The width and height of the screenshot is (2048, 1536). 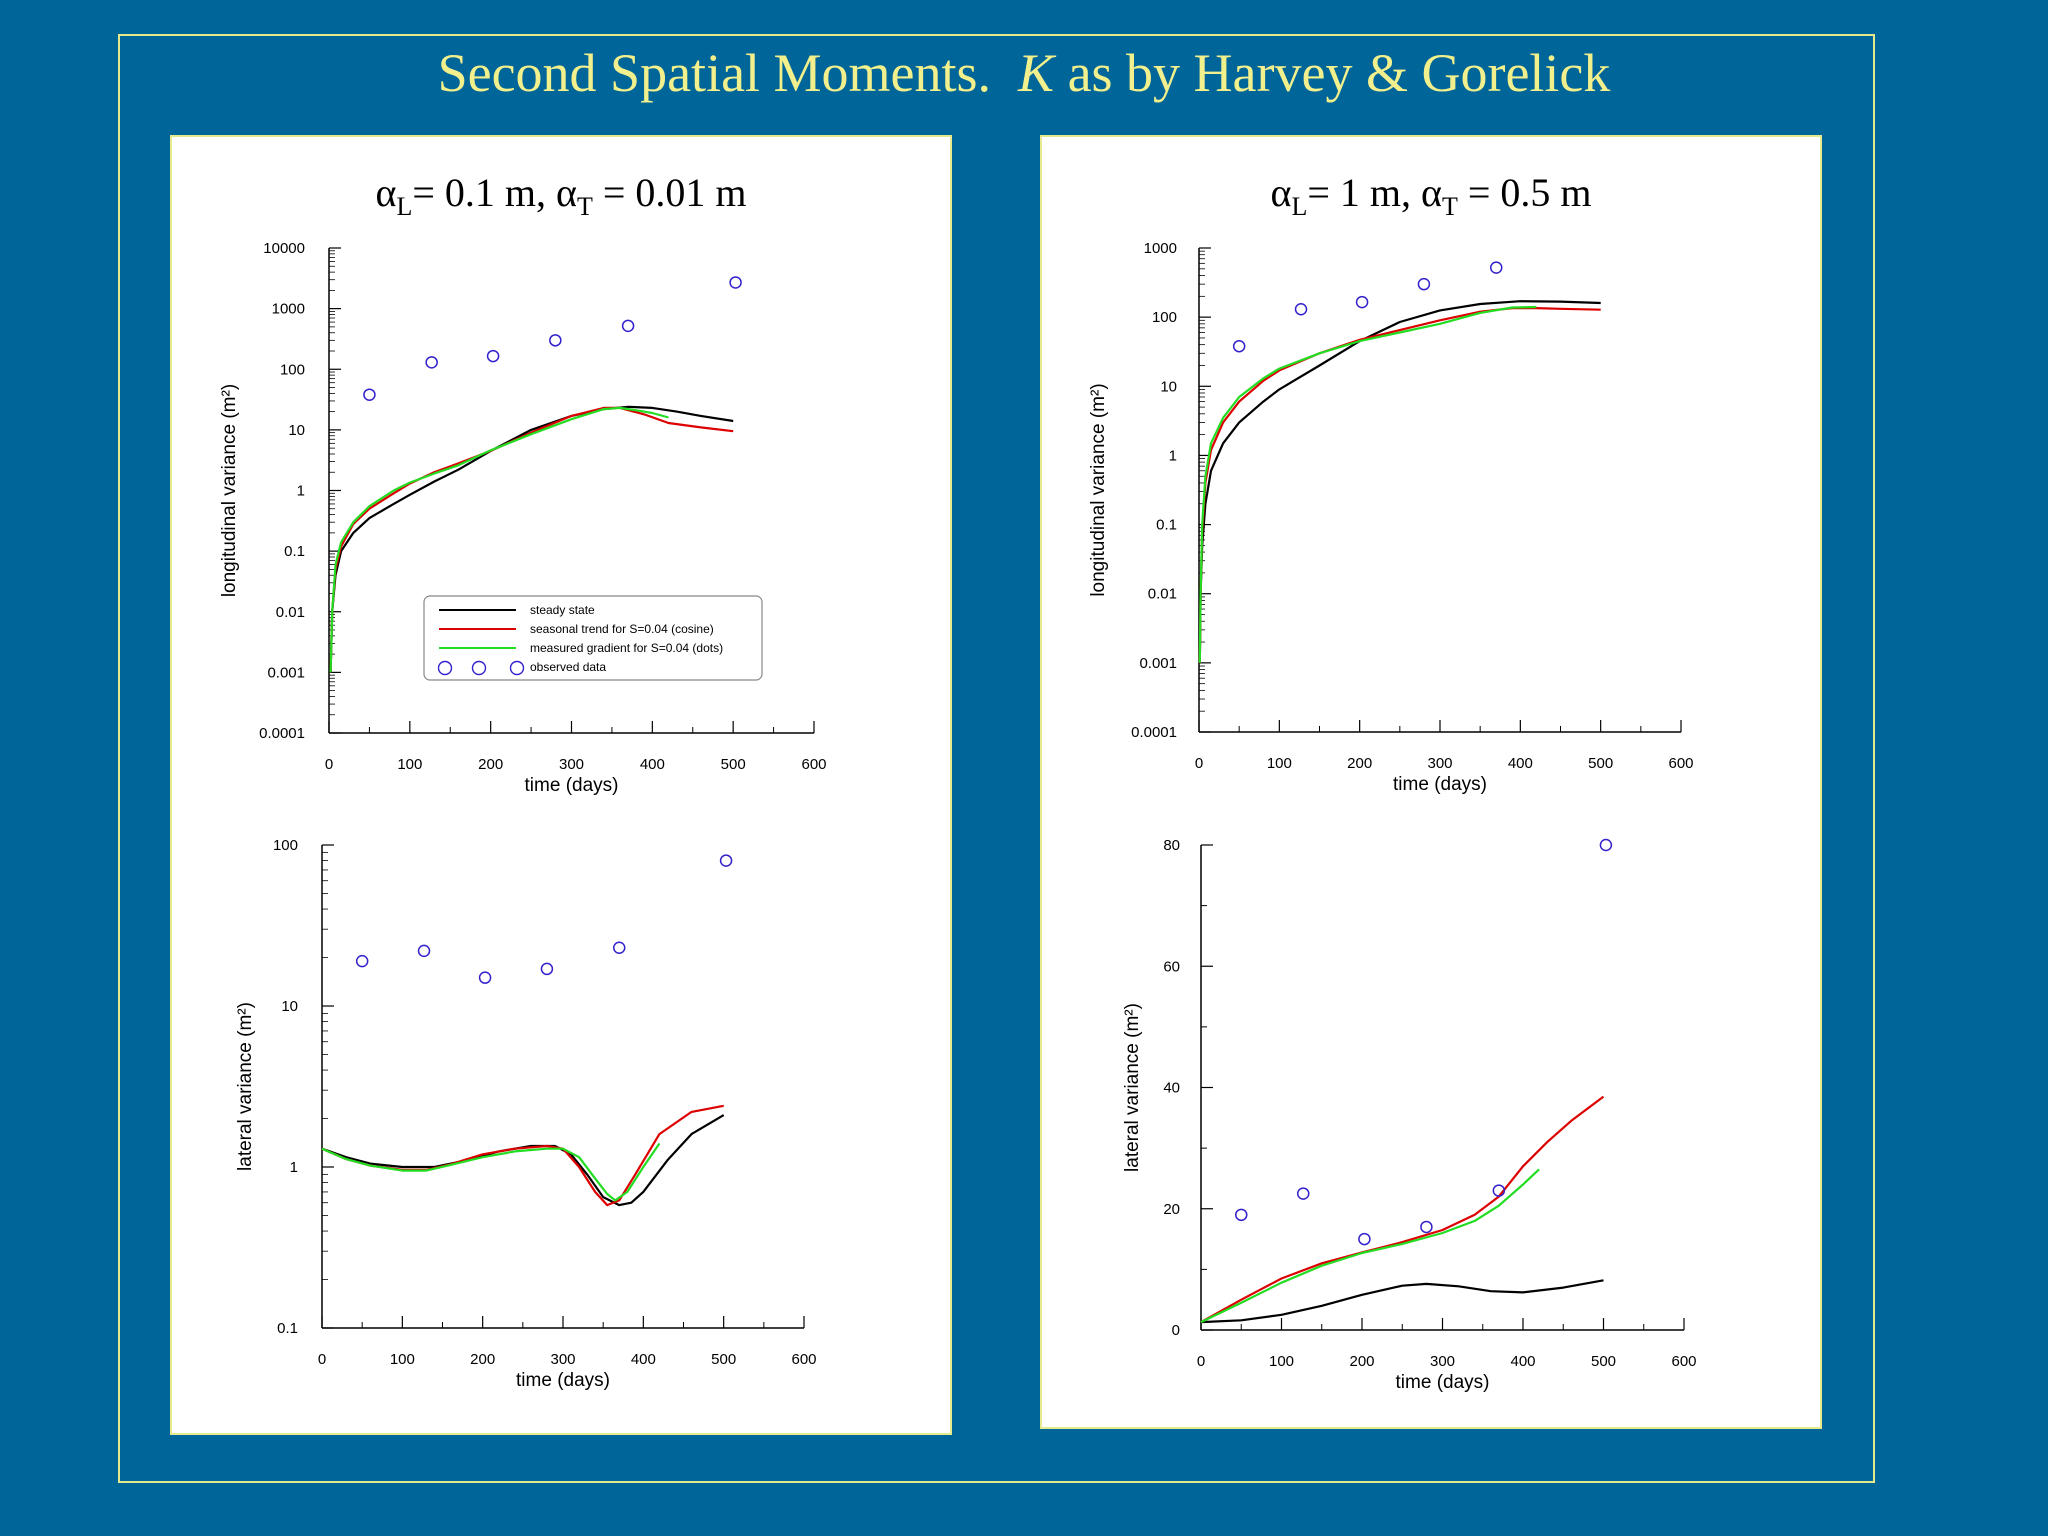 I want to click on y-tick-label: 0, so click(x=1176, y=1330).